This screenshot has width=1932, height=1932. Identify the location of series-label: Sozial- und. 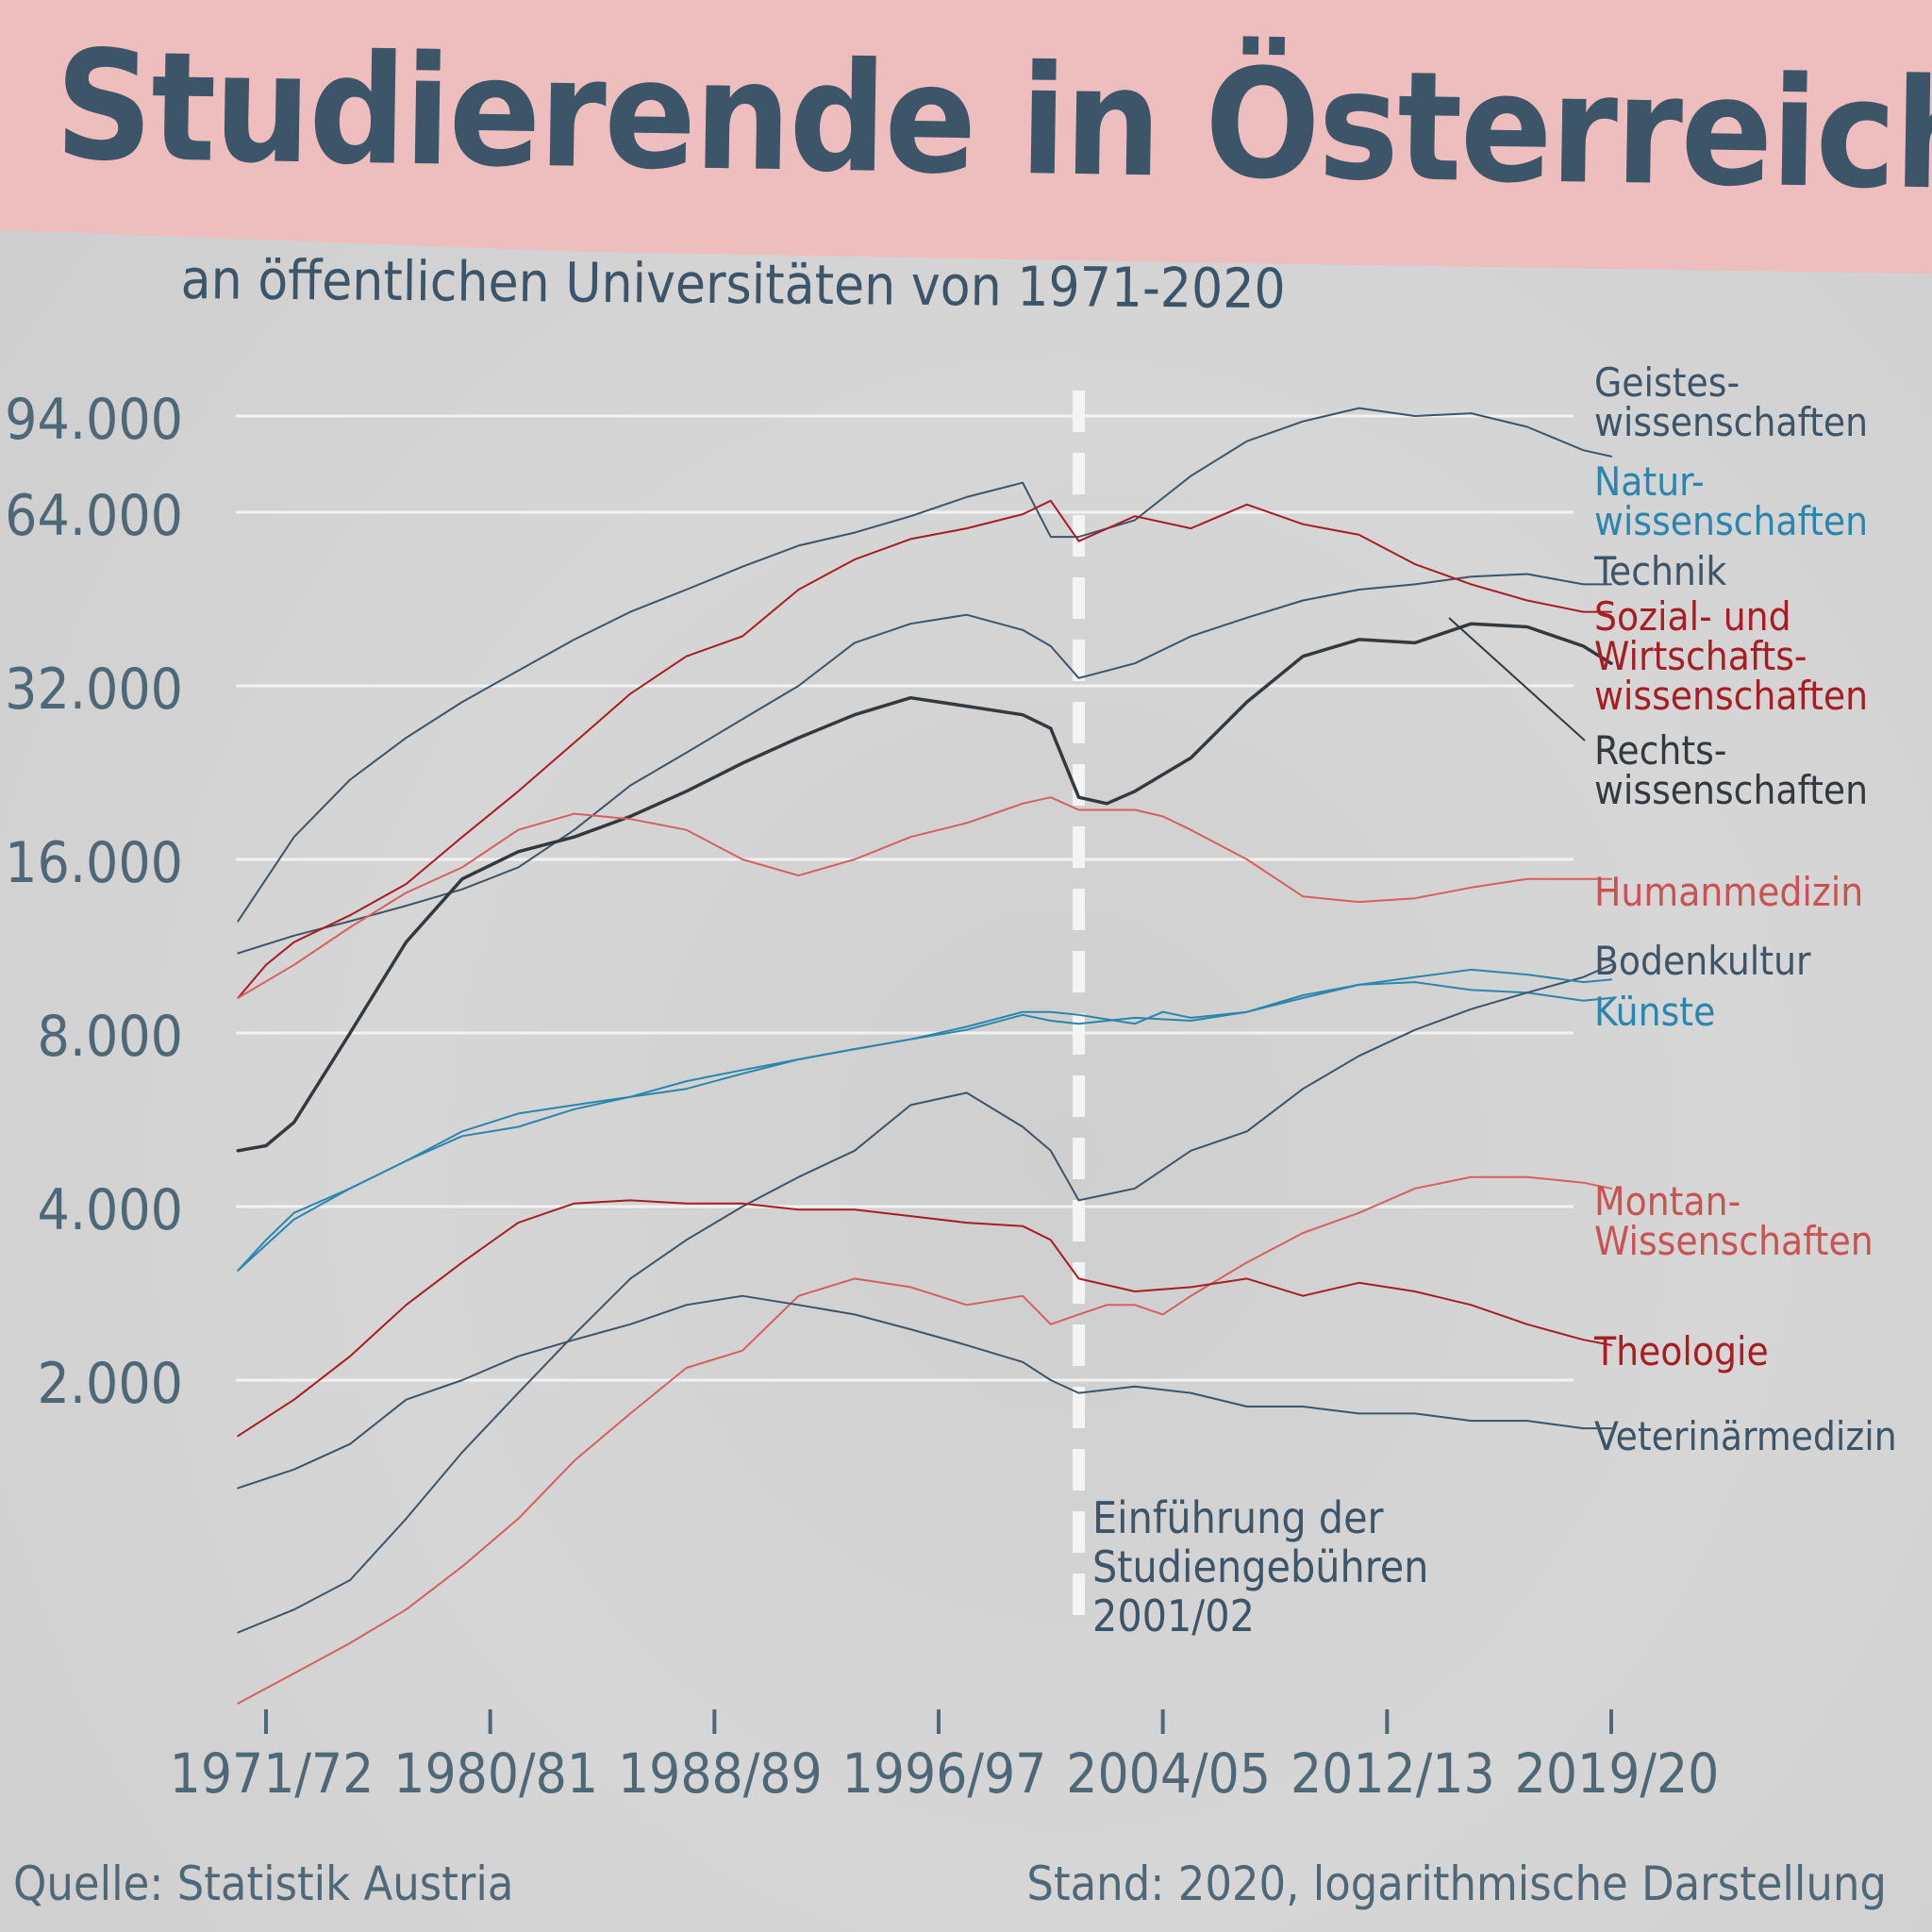
(1692, 616).